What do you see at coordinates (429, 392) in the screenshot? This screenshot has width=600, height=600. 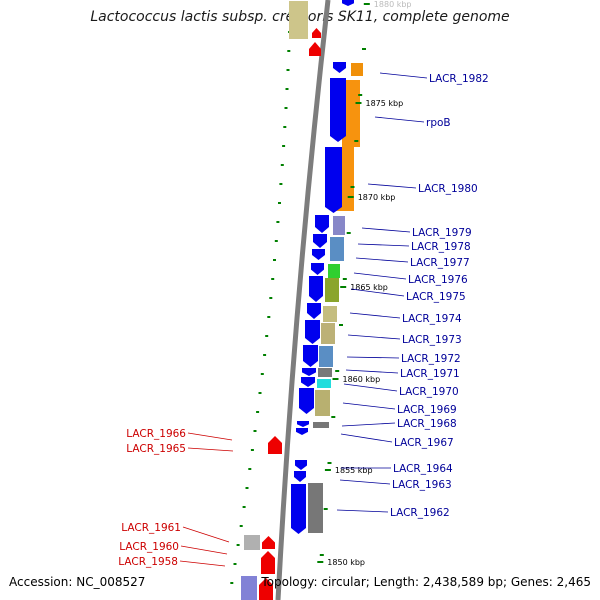 I see `forward-gene-label: LACR_1970` at bounding box center [429, 392].